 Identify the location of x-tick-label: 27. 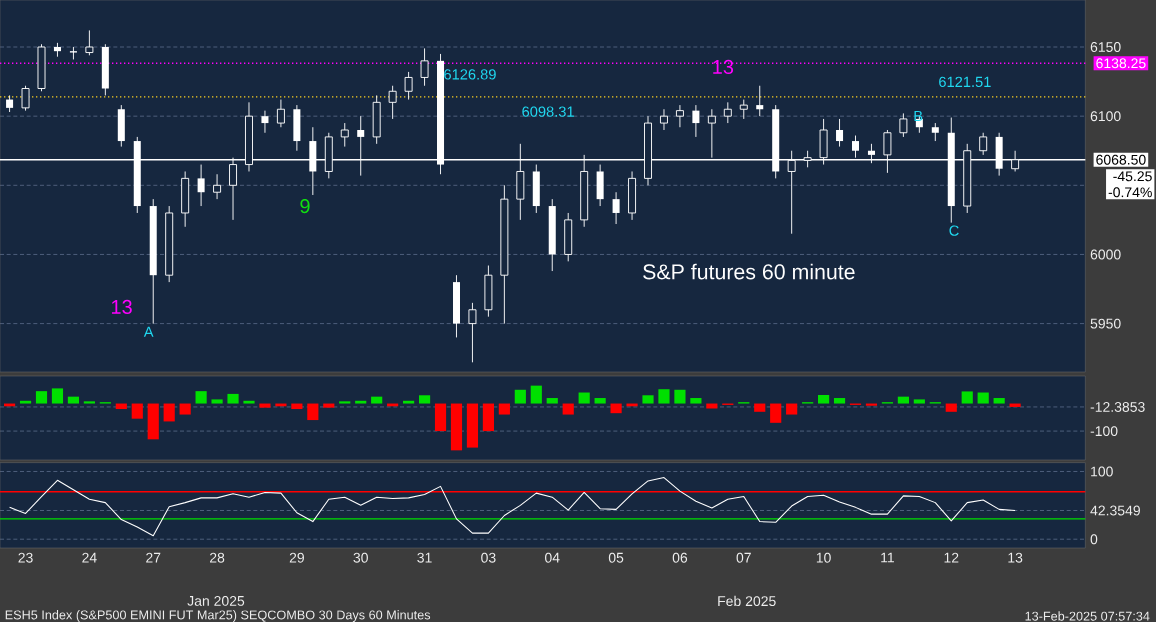
(153, 557).